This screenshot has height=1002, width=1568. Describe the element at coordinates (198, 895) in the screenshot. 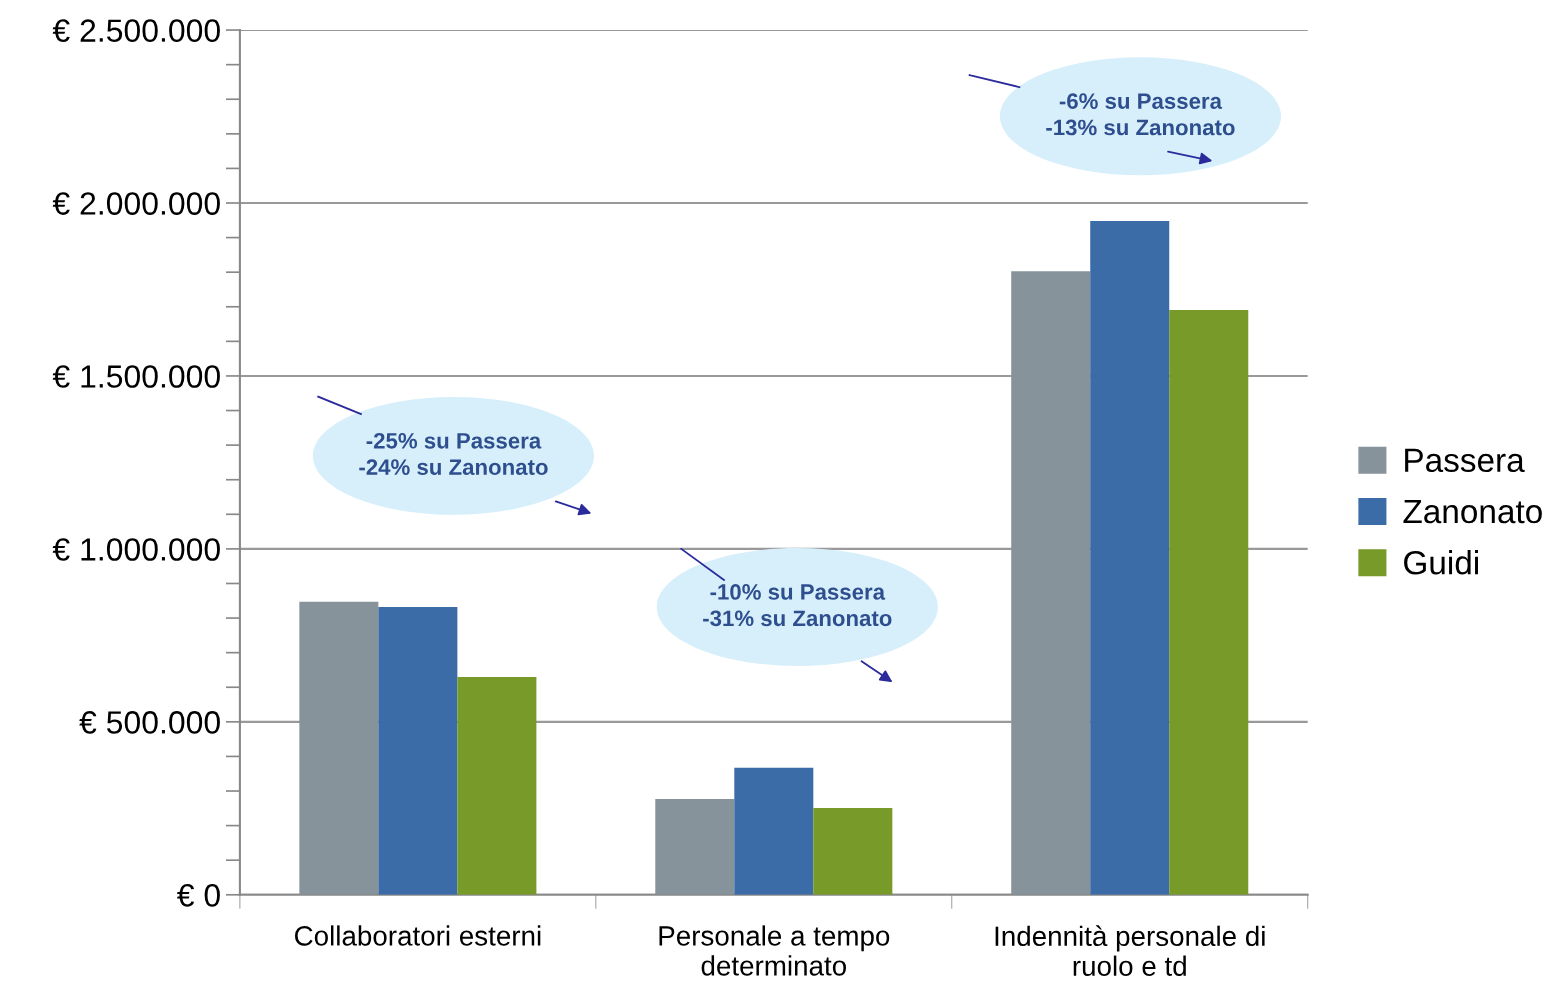

I see `y-tick-label: € 0` at that location.